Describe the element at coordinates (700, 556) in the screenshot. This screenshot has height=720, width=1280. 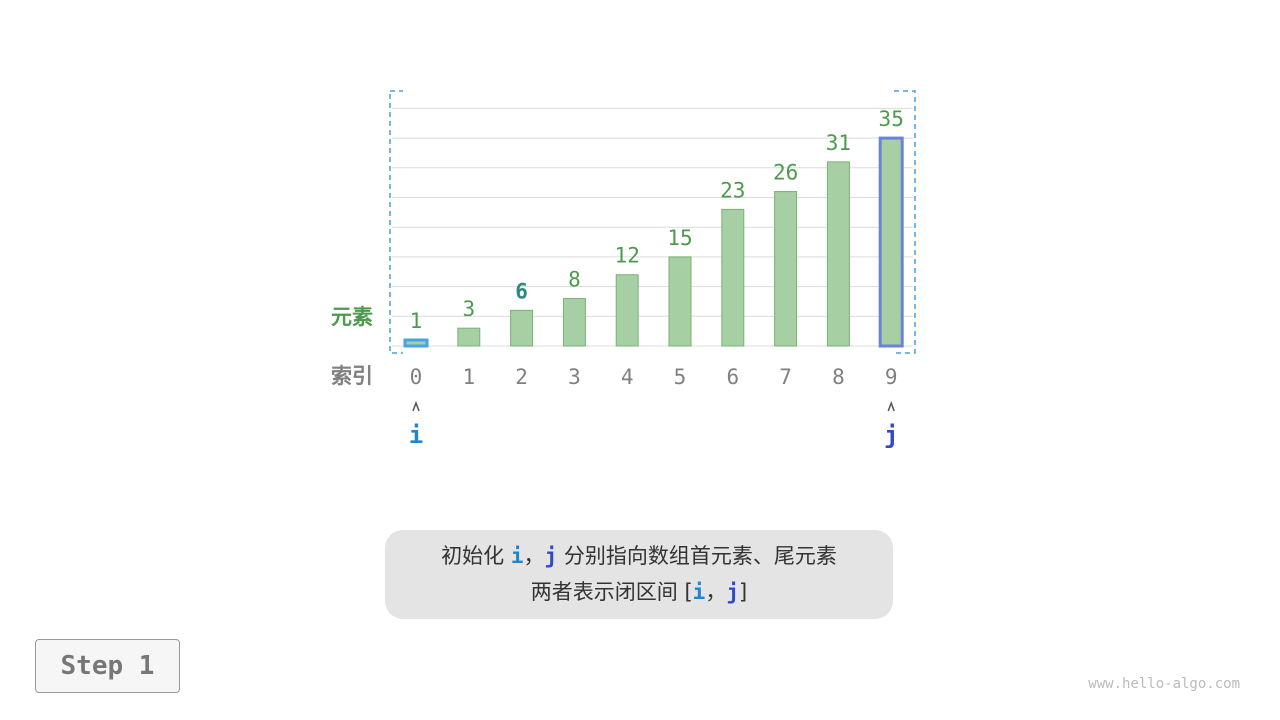
I see `caption-text: 分别指向数组首元素、尾元素` at that location.